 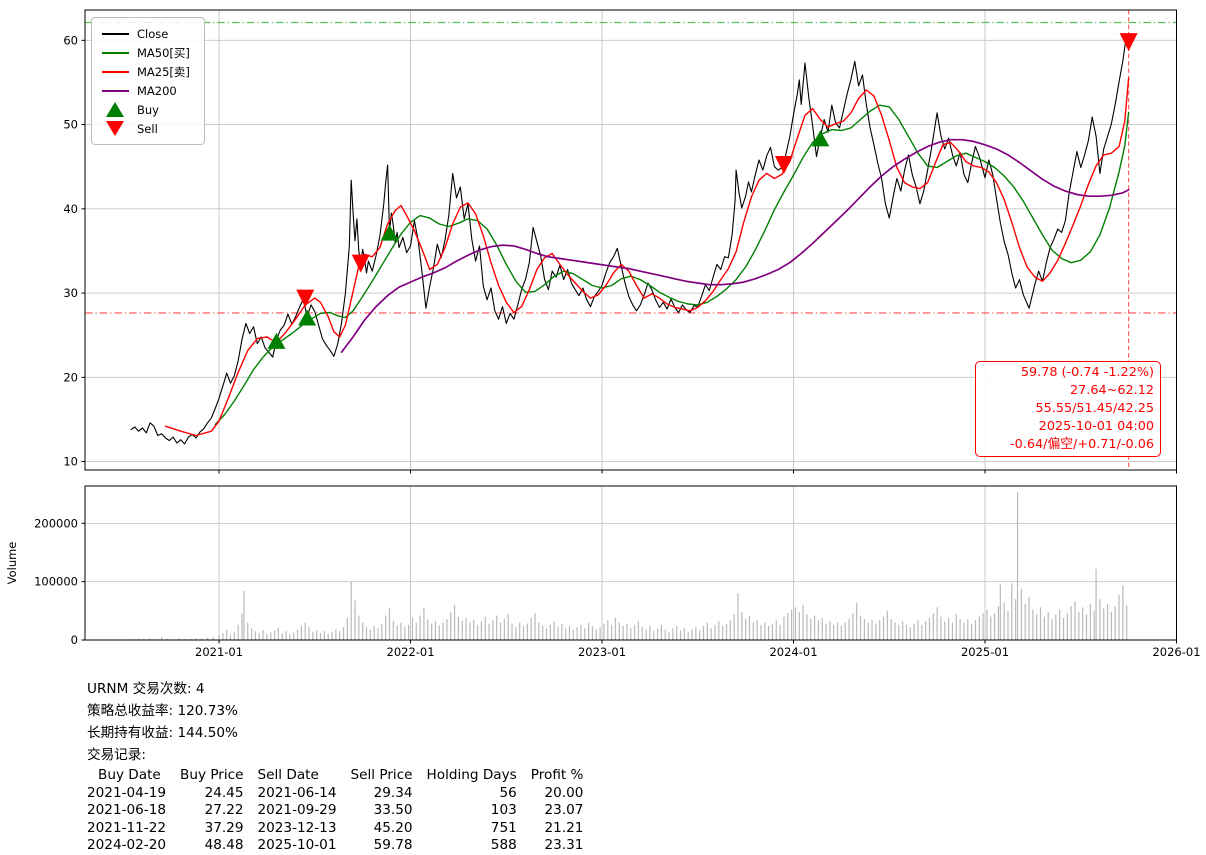 I want to click on y-tick-label: 20, so click(x=70, y=377).